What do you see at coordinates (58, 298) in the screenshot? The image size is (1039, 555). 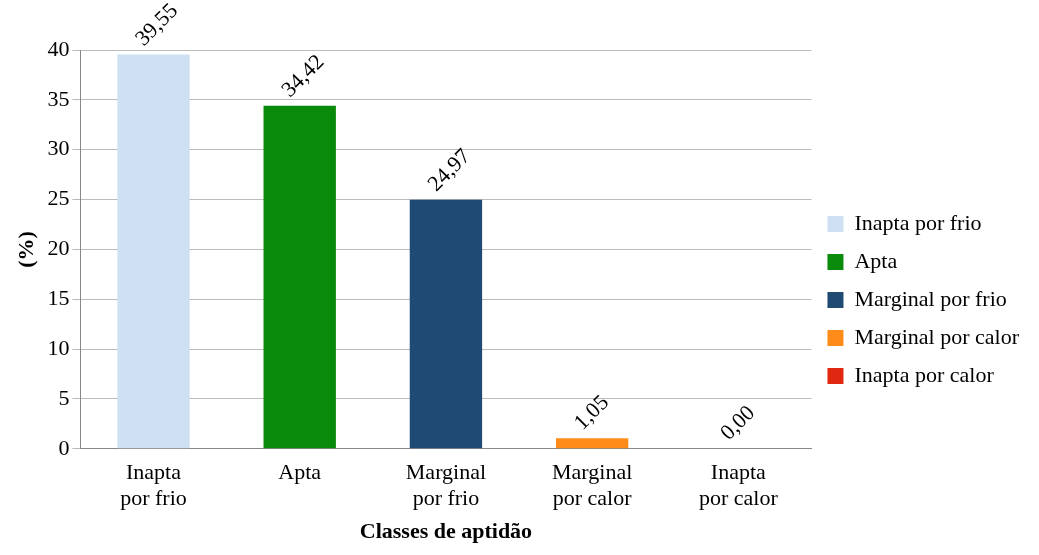 I see `y-tick-label: 15` at bounding box center [58, 298].